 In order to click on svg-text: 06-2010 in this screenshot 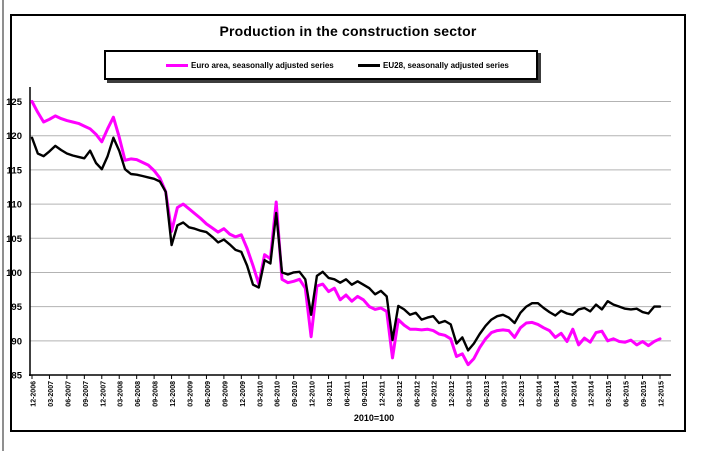, I will do `click(278, 394)`.